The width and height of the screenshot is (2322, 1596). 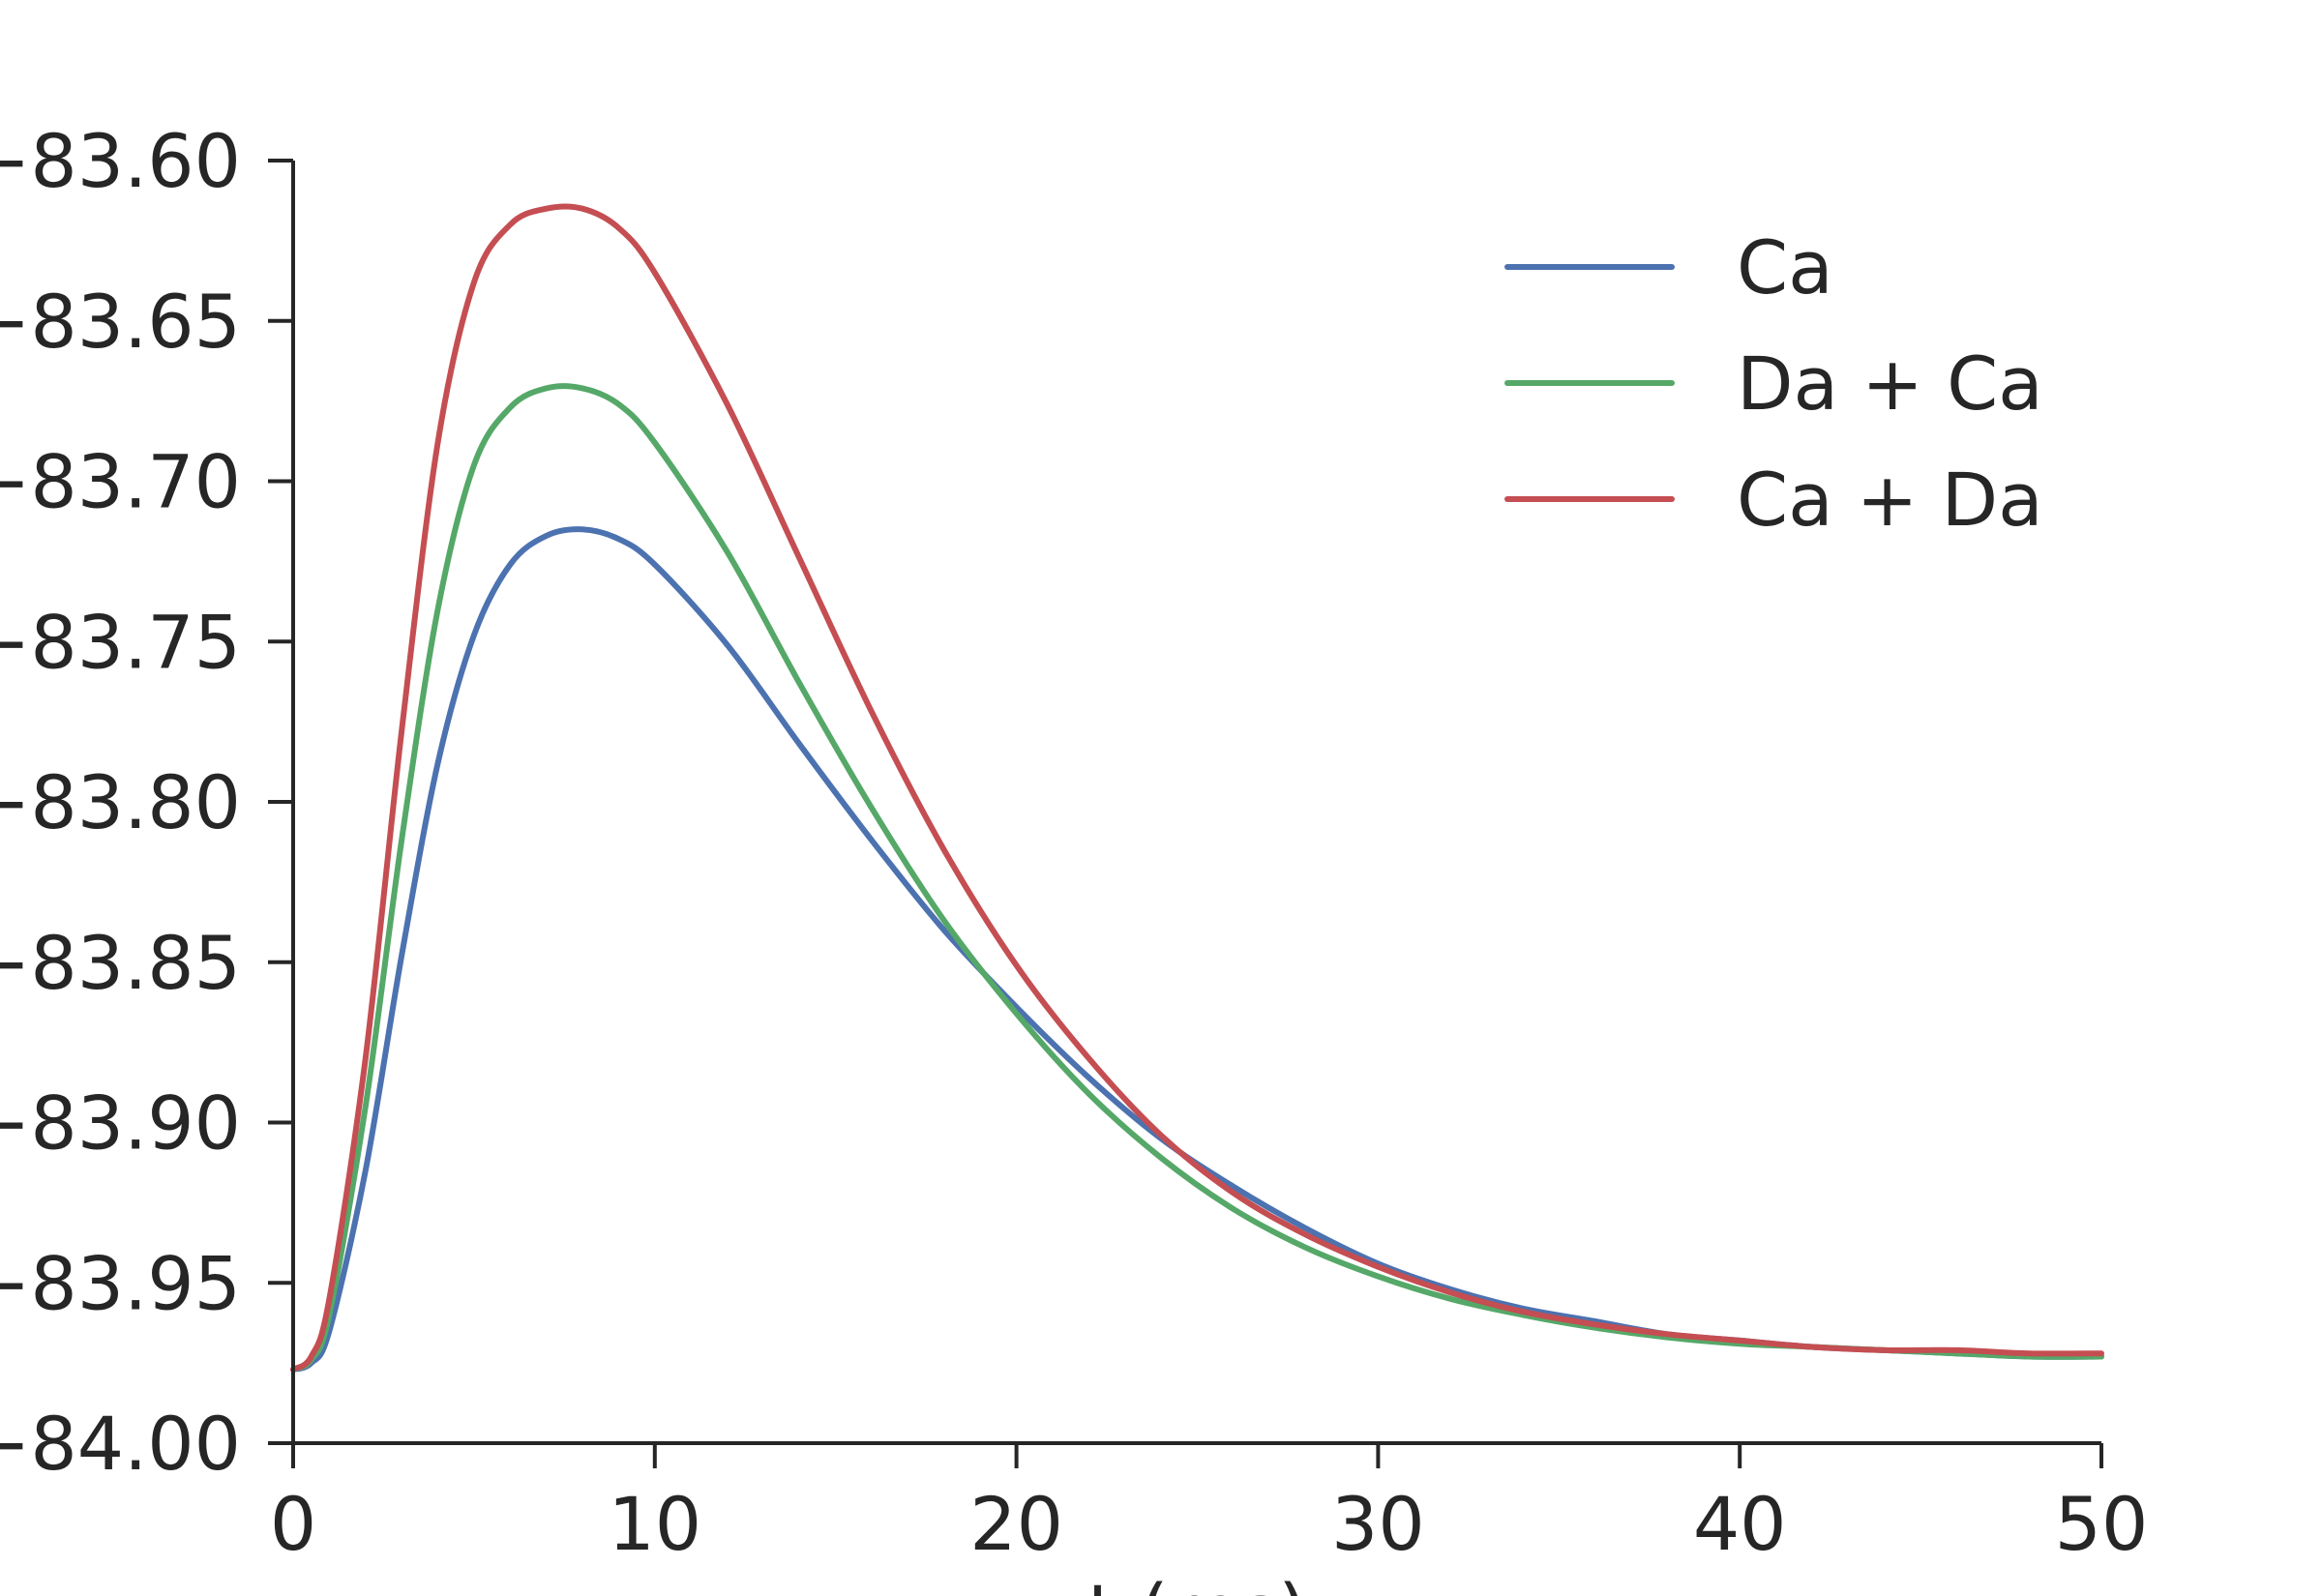 I want to click on y-tick-label: −83.95, so click(x=120, y=1283).